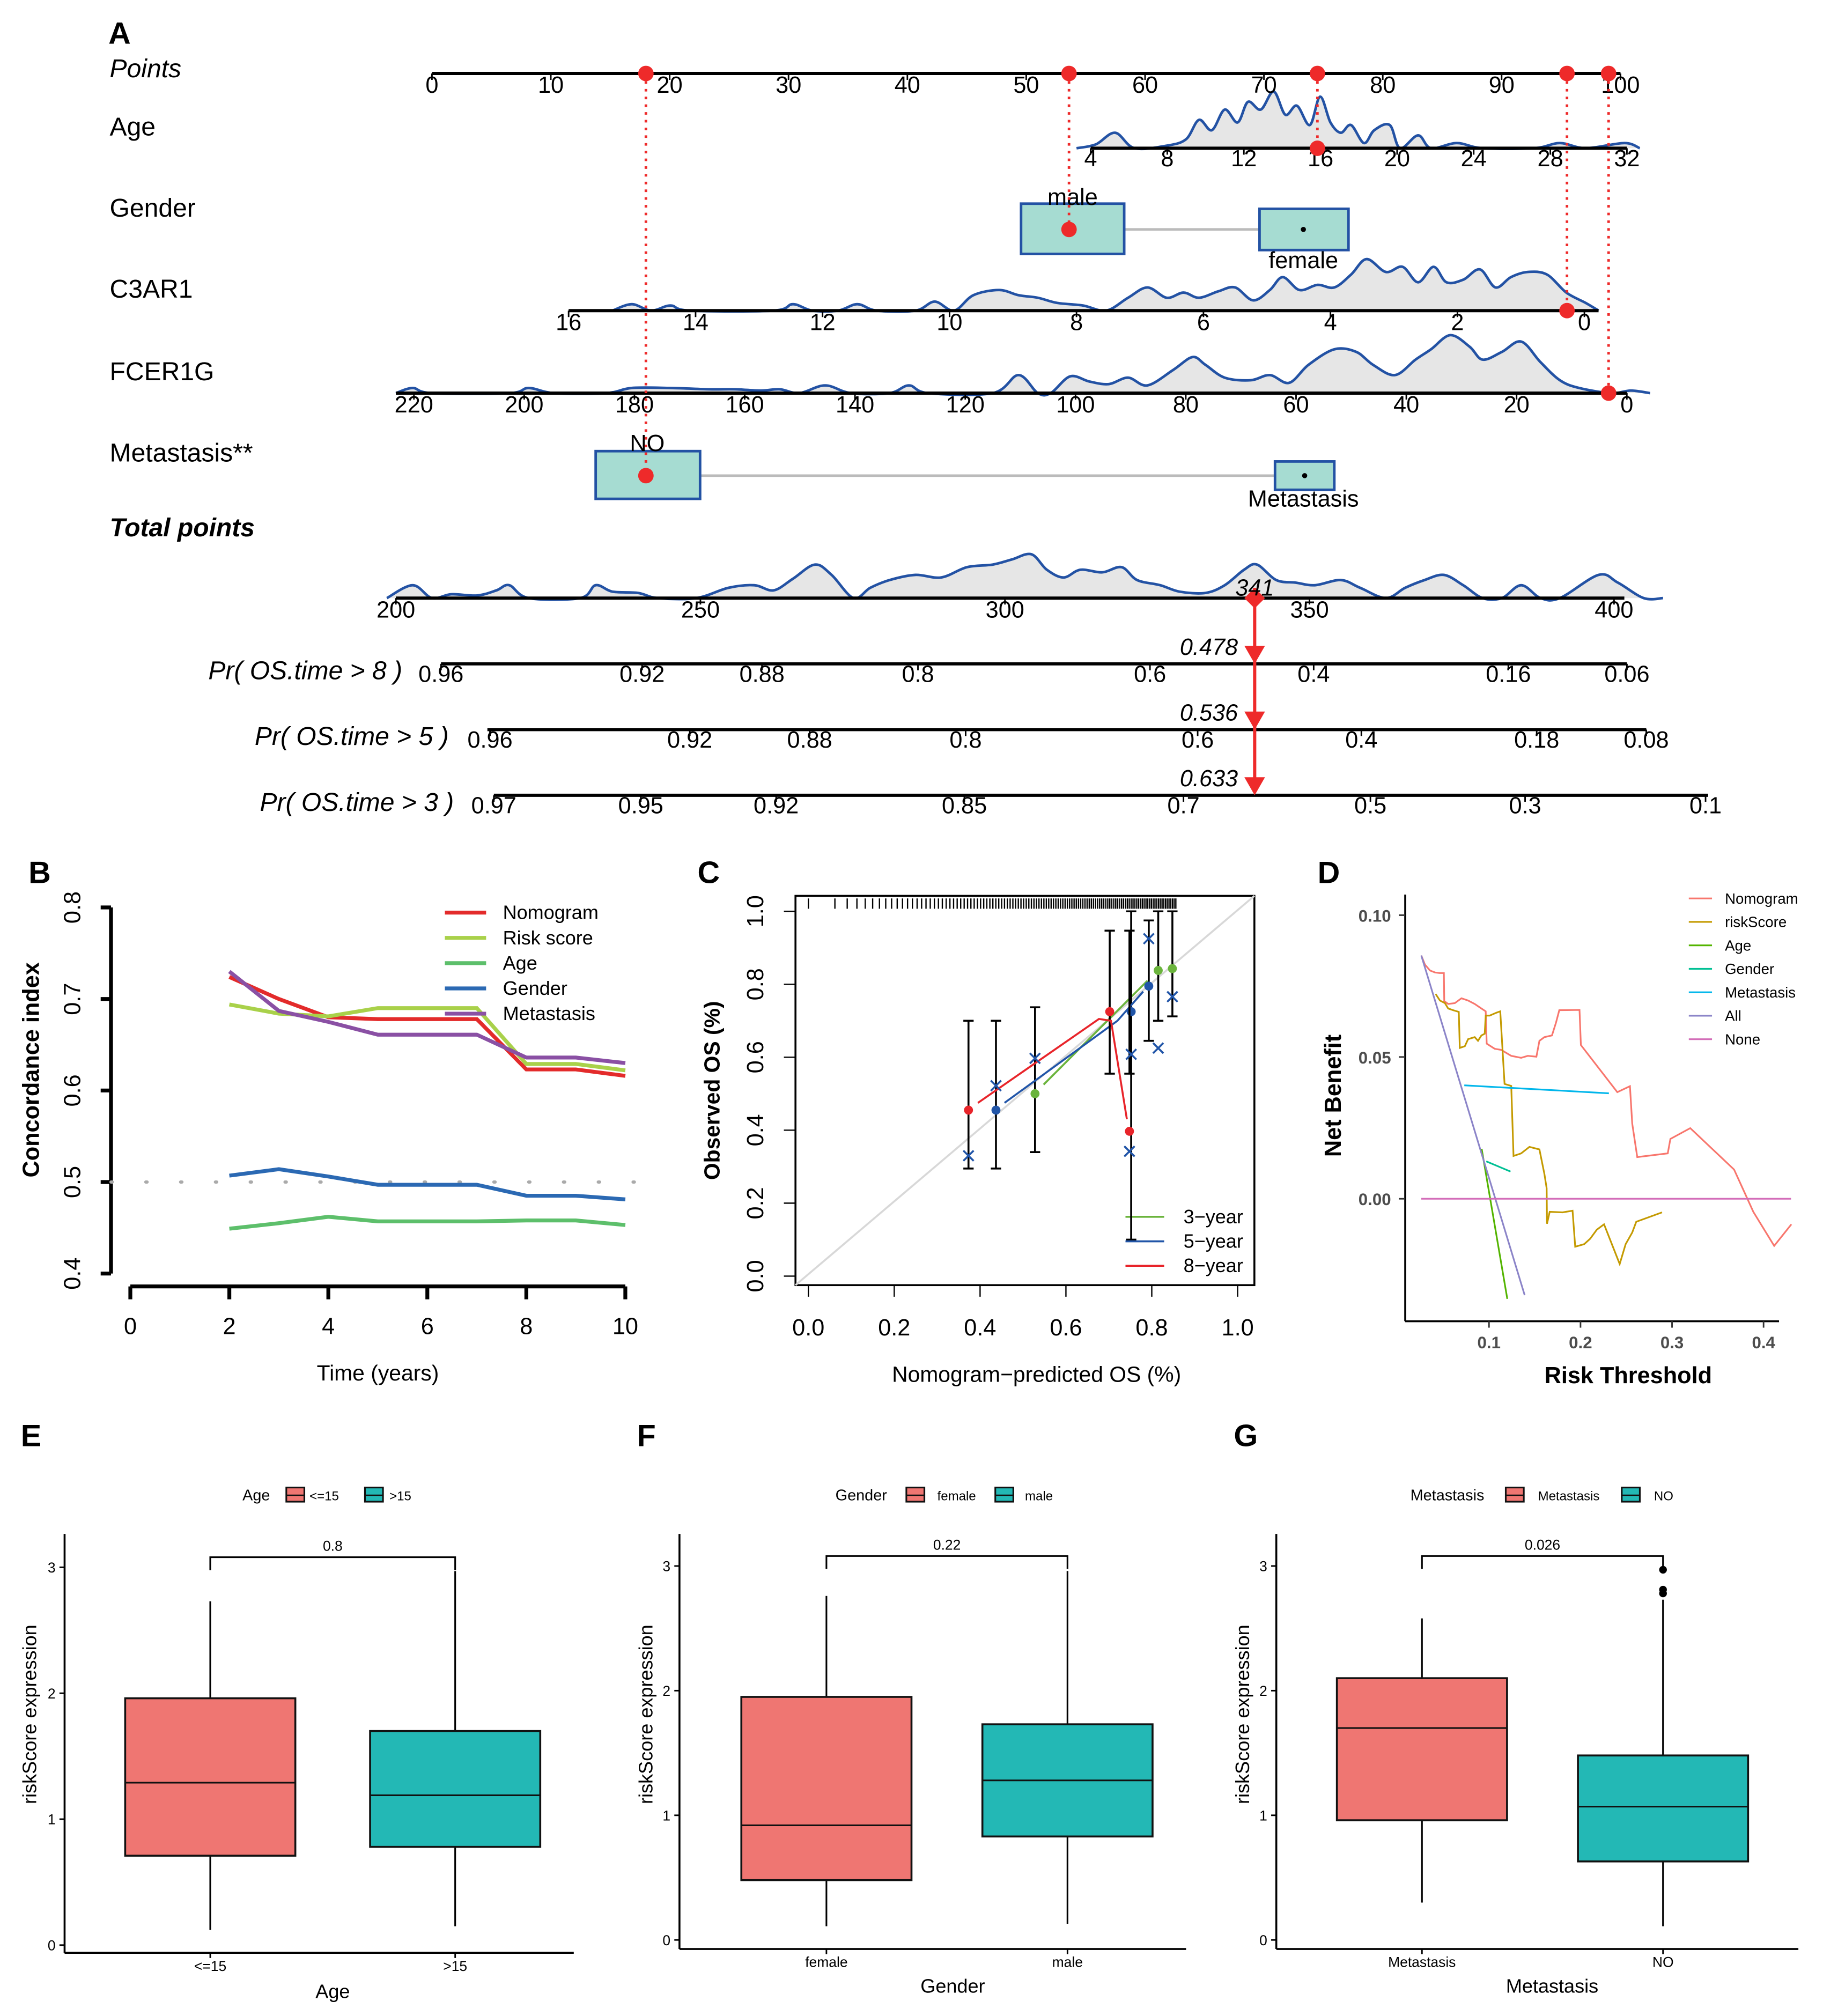 The height and width of the screenshot is (2016, 1823). What do you see at coordinates (328, 1327) in the screenshot?
I see `x-tick-label: 4` at bounding box center [328, 1327].